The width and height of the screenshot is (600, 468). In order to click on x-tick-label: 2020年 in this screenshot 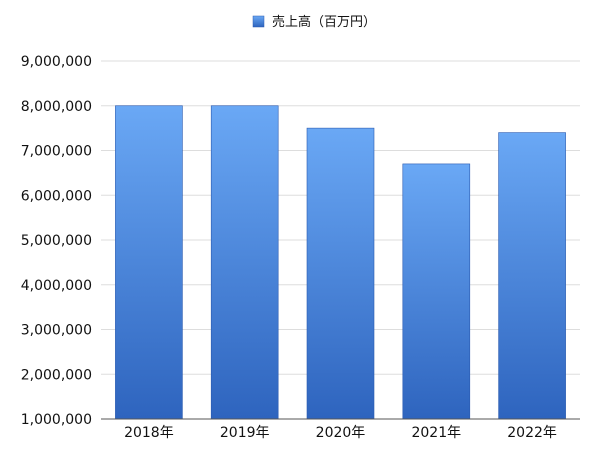, I will do `click(341, 433)`.